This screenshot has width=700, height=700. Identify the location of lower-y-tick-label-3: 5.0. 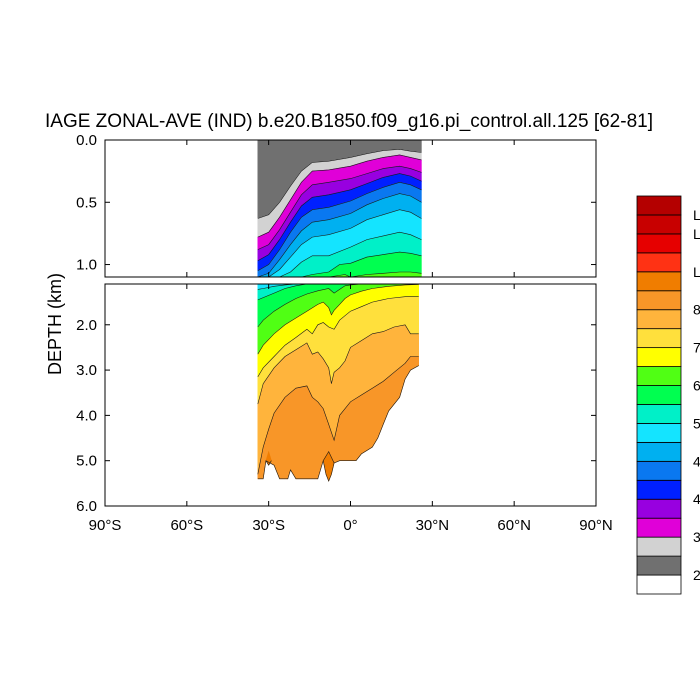
(86, 461).